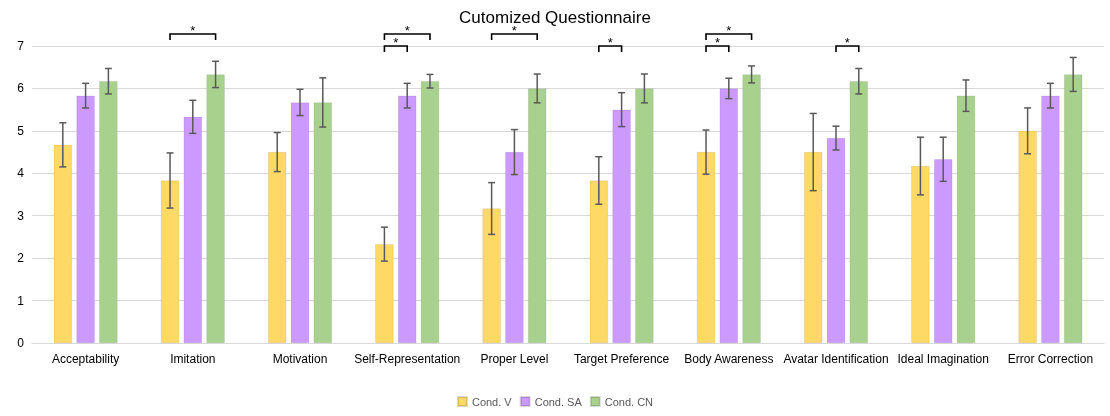 The width and height of the screenshot is (1110, 416). Describe the element at coordinates (1050, 358) in the screenshot. I see `x-tick-label: Error Correction` at that location.